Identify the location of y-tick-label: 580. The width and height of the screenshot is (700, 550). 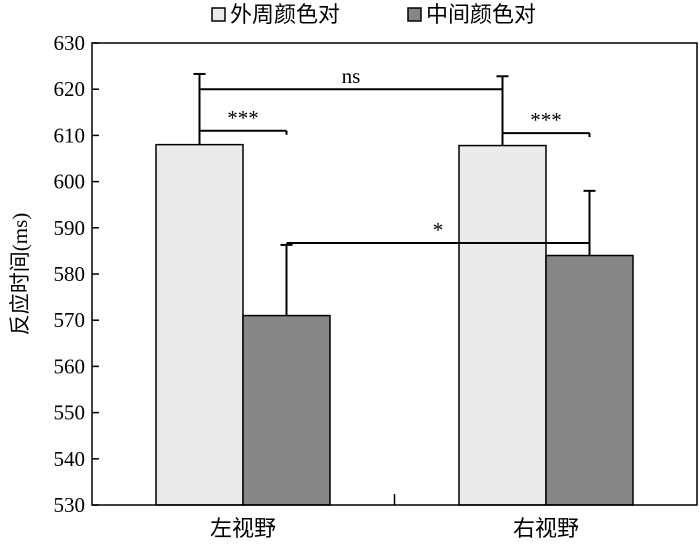
(70, 274).